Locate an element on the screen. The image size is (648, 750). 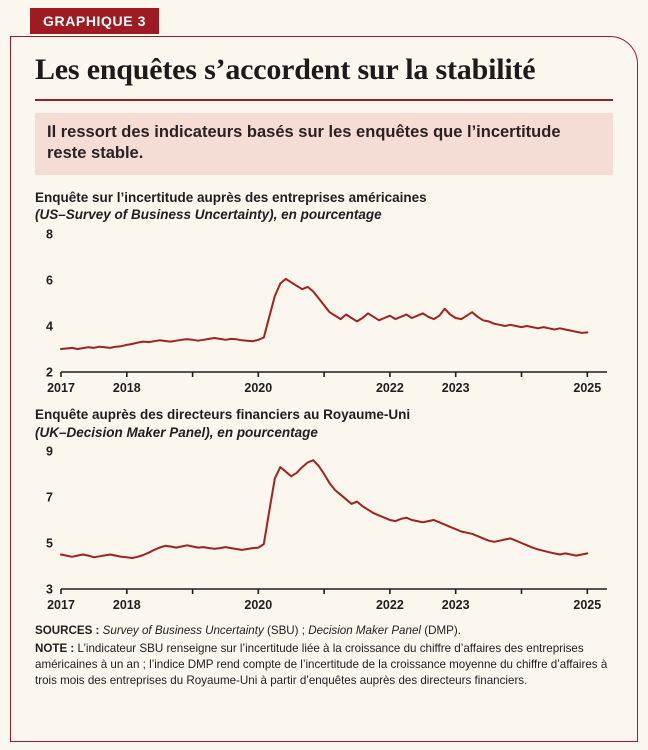
svg-text: 2 is located at coordinates (49, 372).